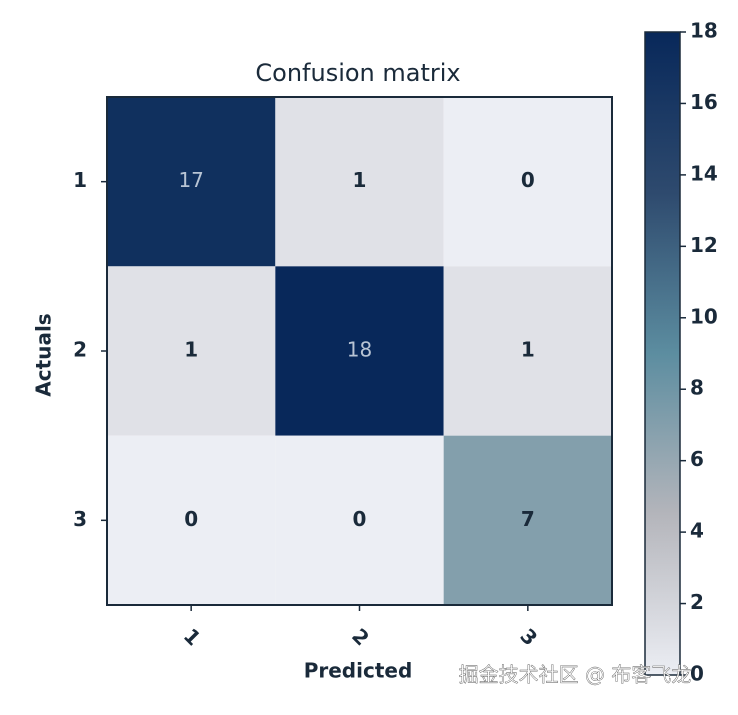  I want to click on y-tick-label: 2, so click(80, 350).